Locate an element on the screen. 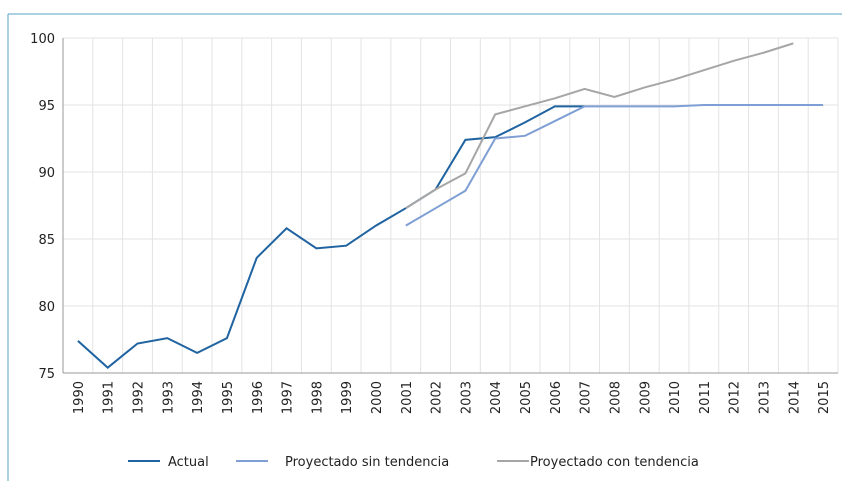 Image resolution: width=842 pixels, height=485 pixels. y-tick-label: 80 is located at coordinates (46, 307).